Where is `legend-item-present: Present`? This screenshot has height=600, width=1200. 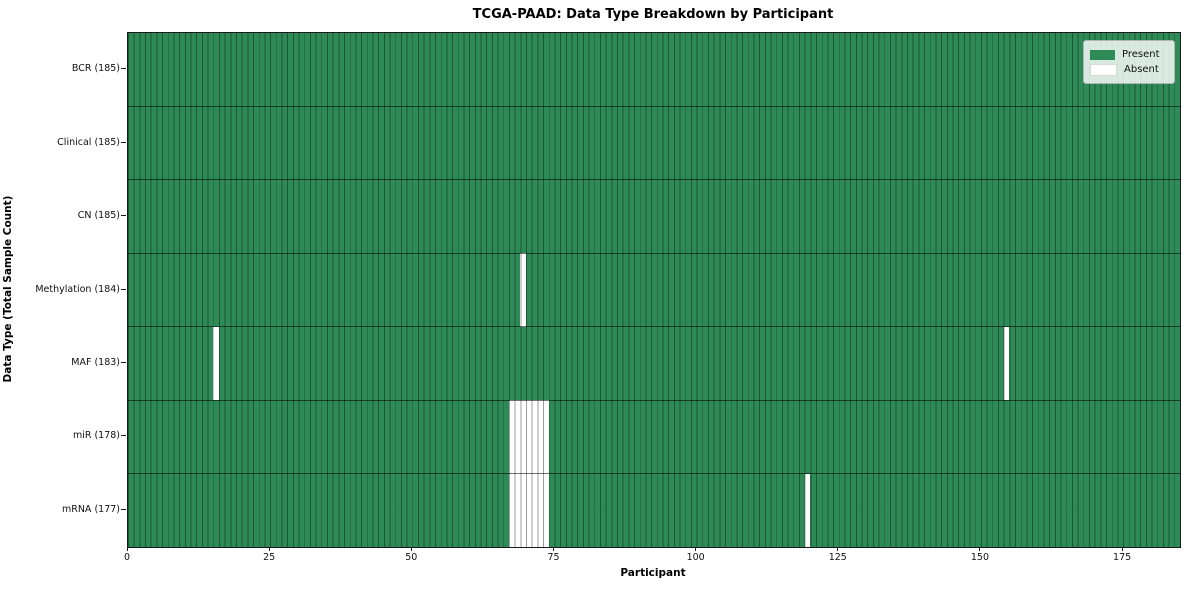 legend-item-present: Present is located at coordinates (1128, 54).